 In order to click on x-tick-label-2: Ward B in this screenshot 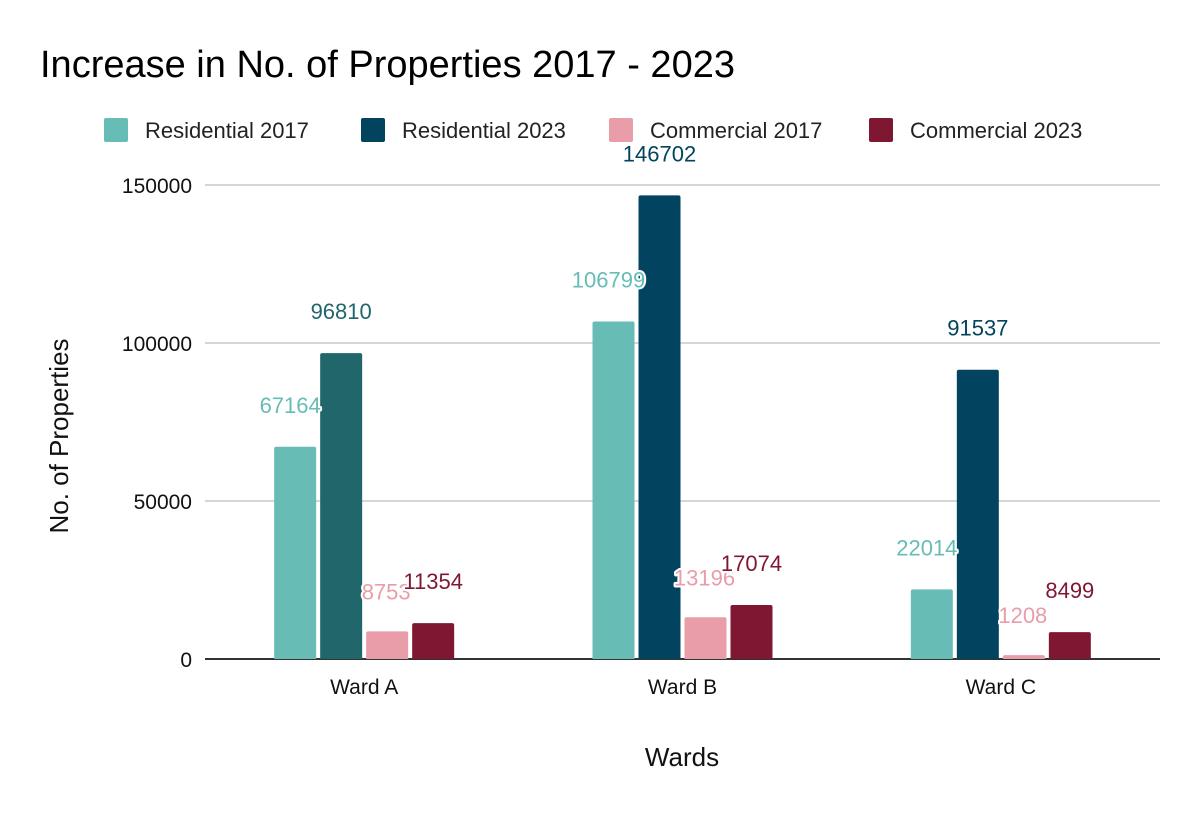, I will do `click(682, 687)`.